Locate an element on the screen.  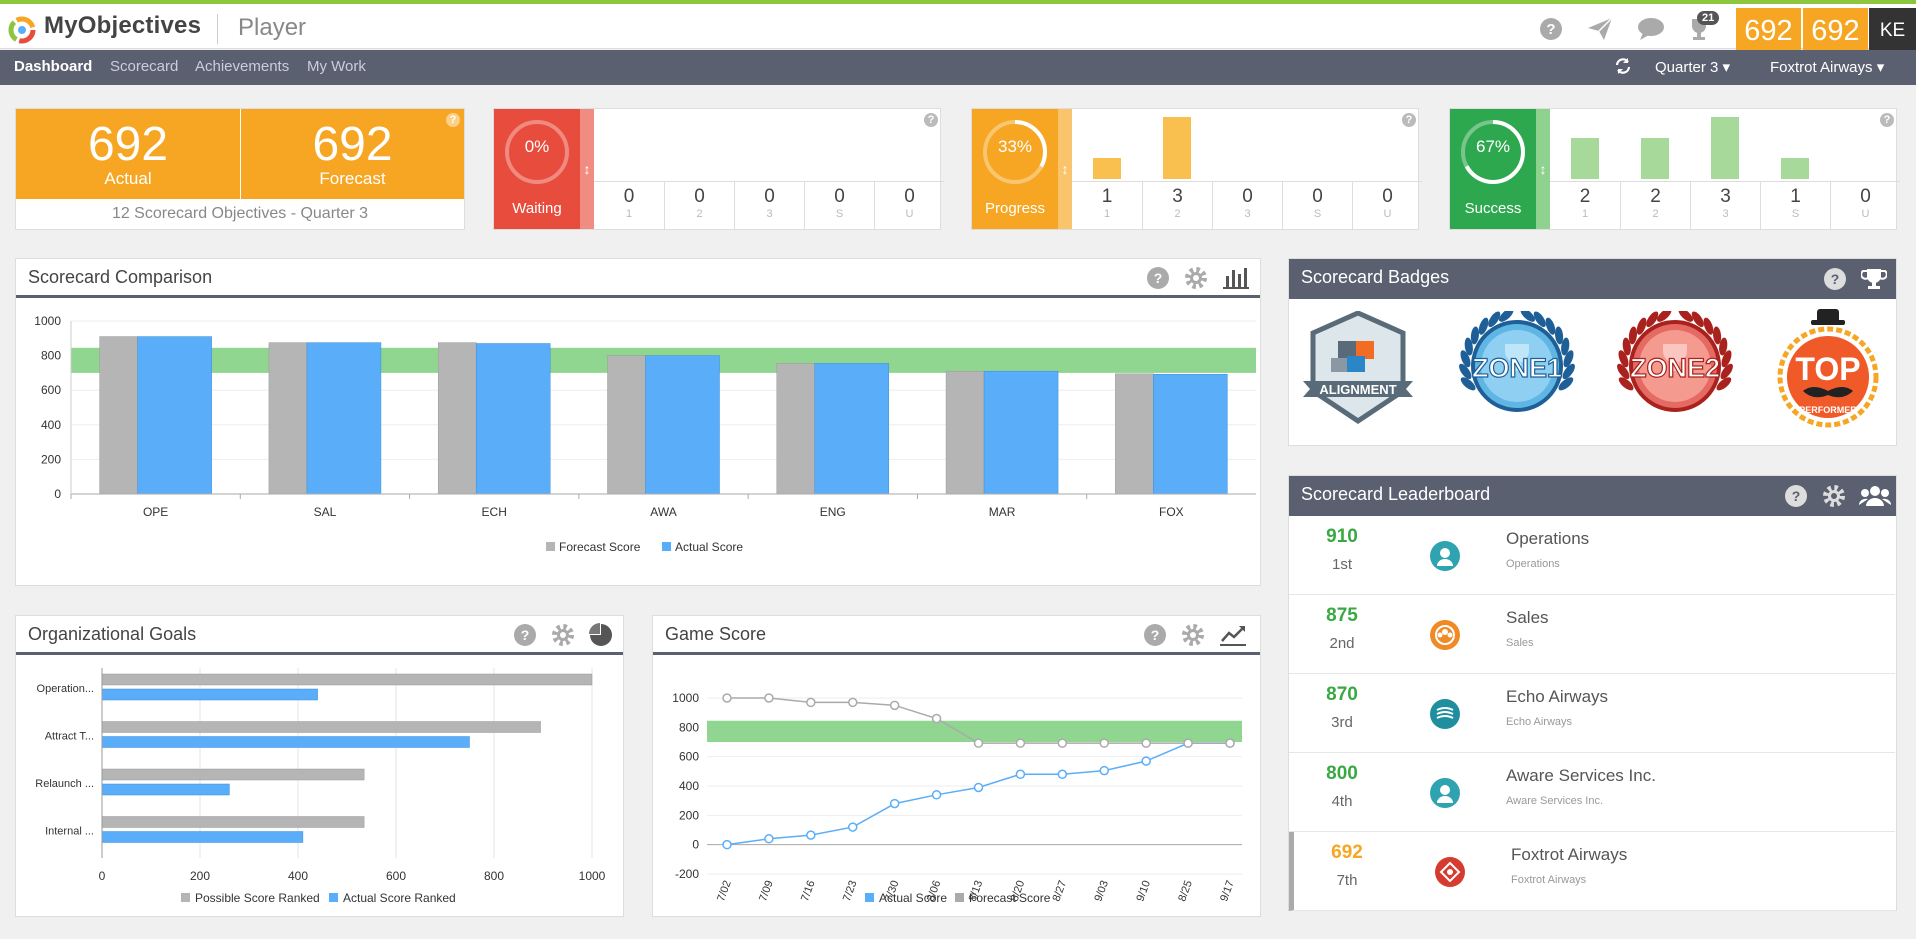
x-tick-label: 400 is located at coordinates (298, 876).